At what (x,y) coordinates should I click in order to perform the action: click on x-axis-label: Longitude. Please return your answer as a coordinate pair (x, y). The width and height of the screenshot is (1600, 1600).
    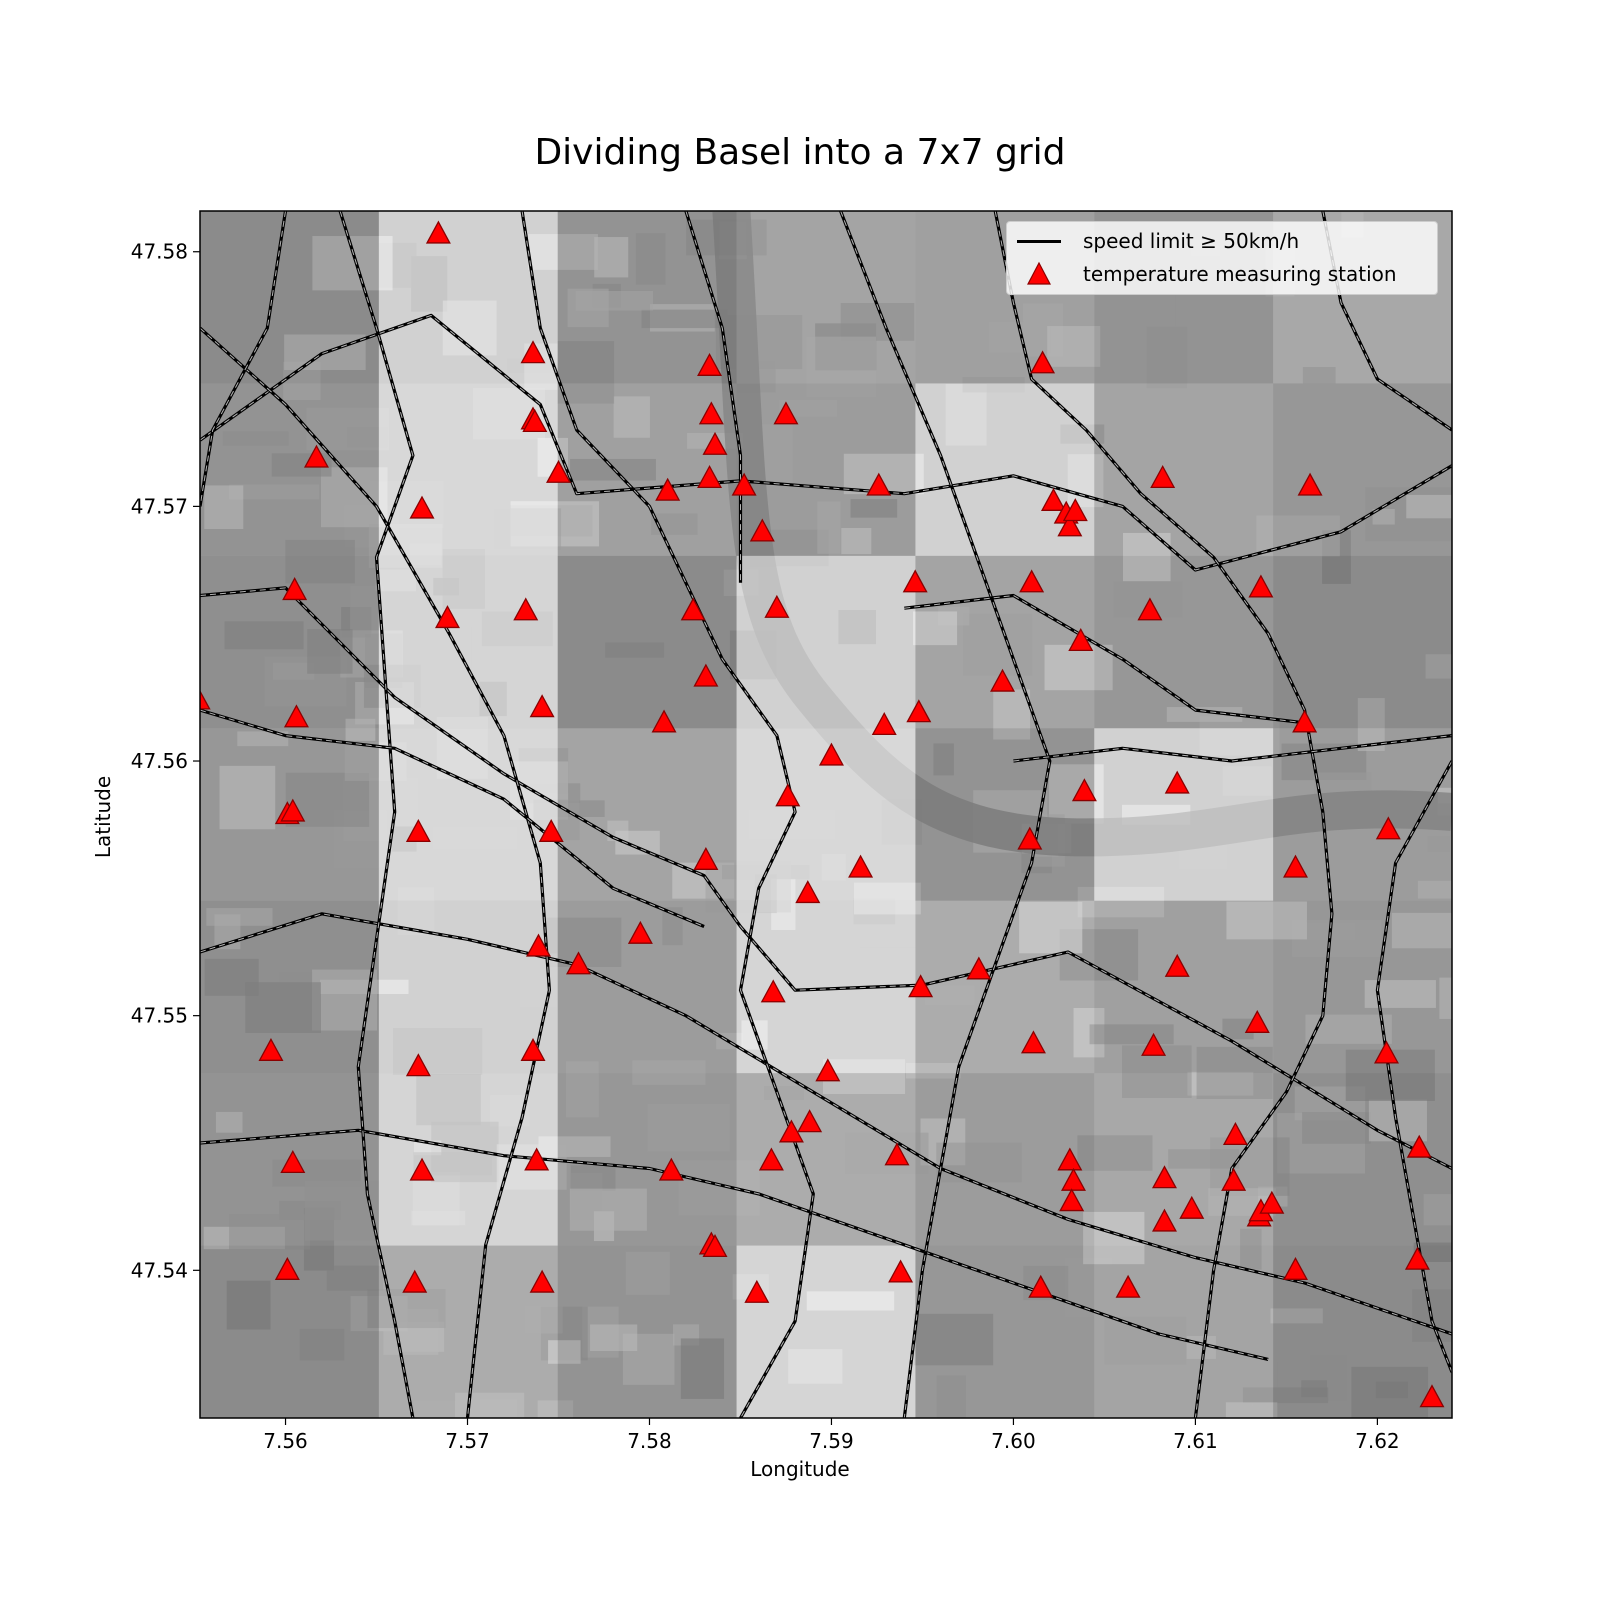
    Looking at the image, I should click on (800, 1469).